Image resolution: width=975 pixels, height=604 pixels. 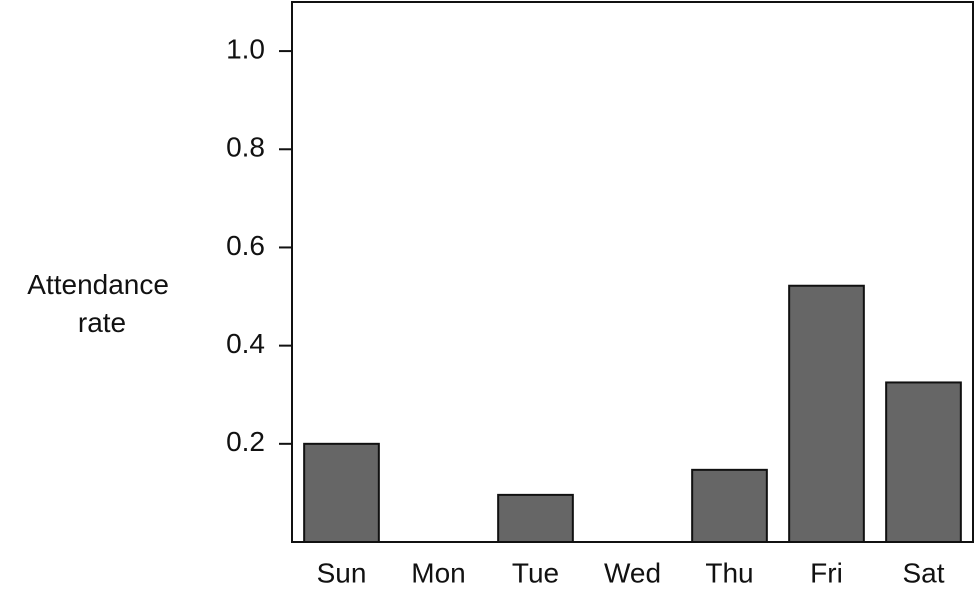 What do you see at coordinates (101, 303) in the screenshot?
I see `y-axis-label: Attendance rate` at bounding box center [101, 303].